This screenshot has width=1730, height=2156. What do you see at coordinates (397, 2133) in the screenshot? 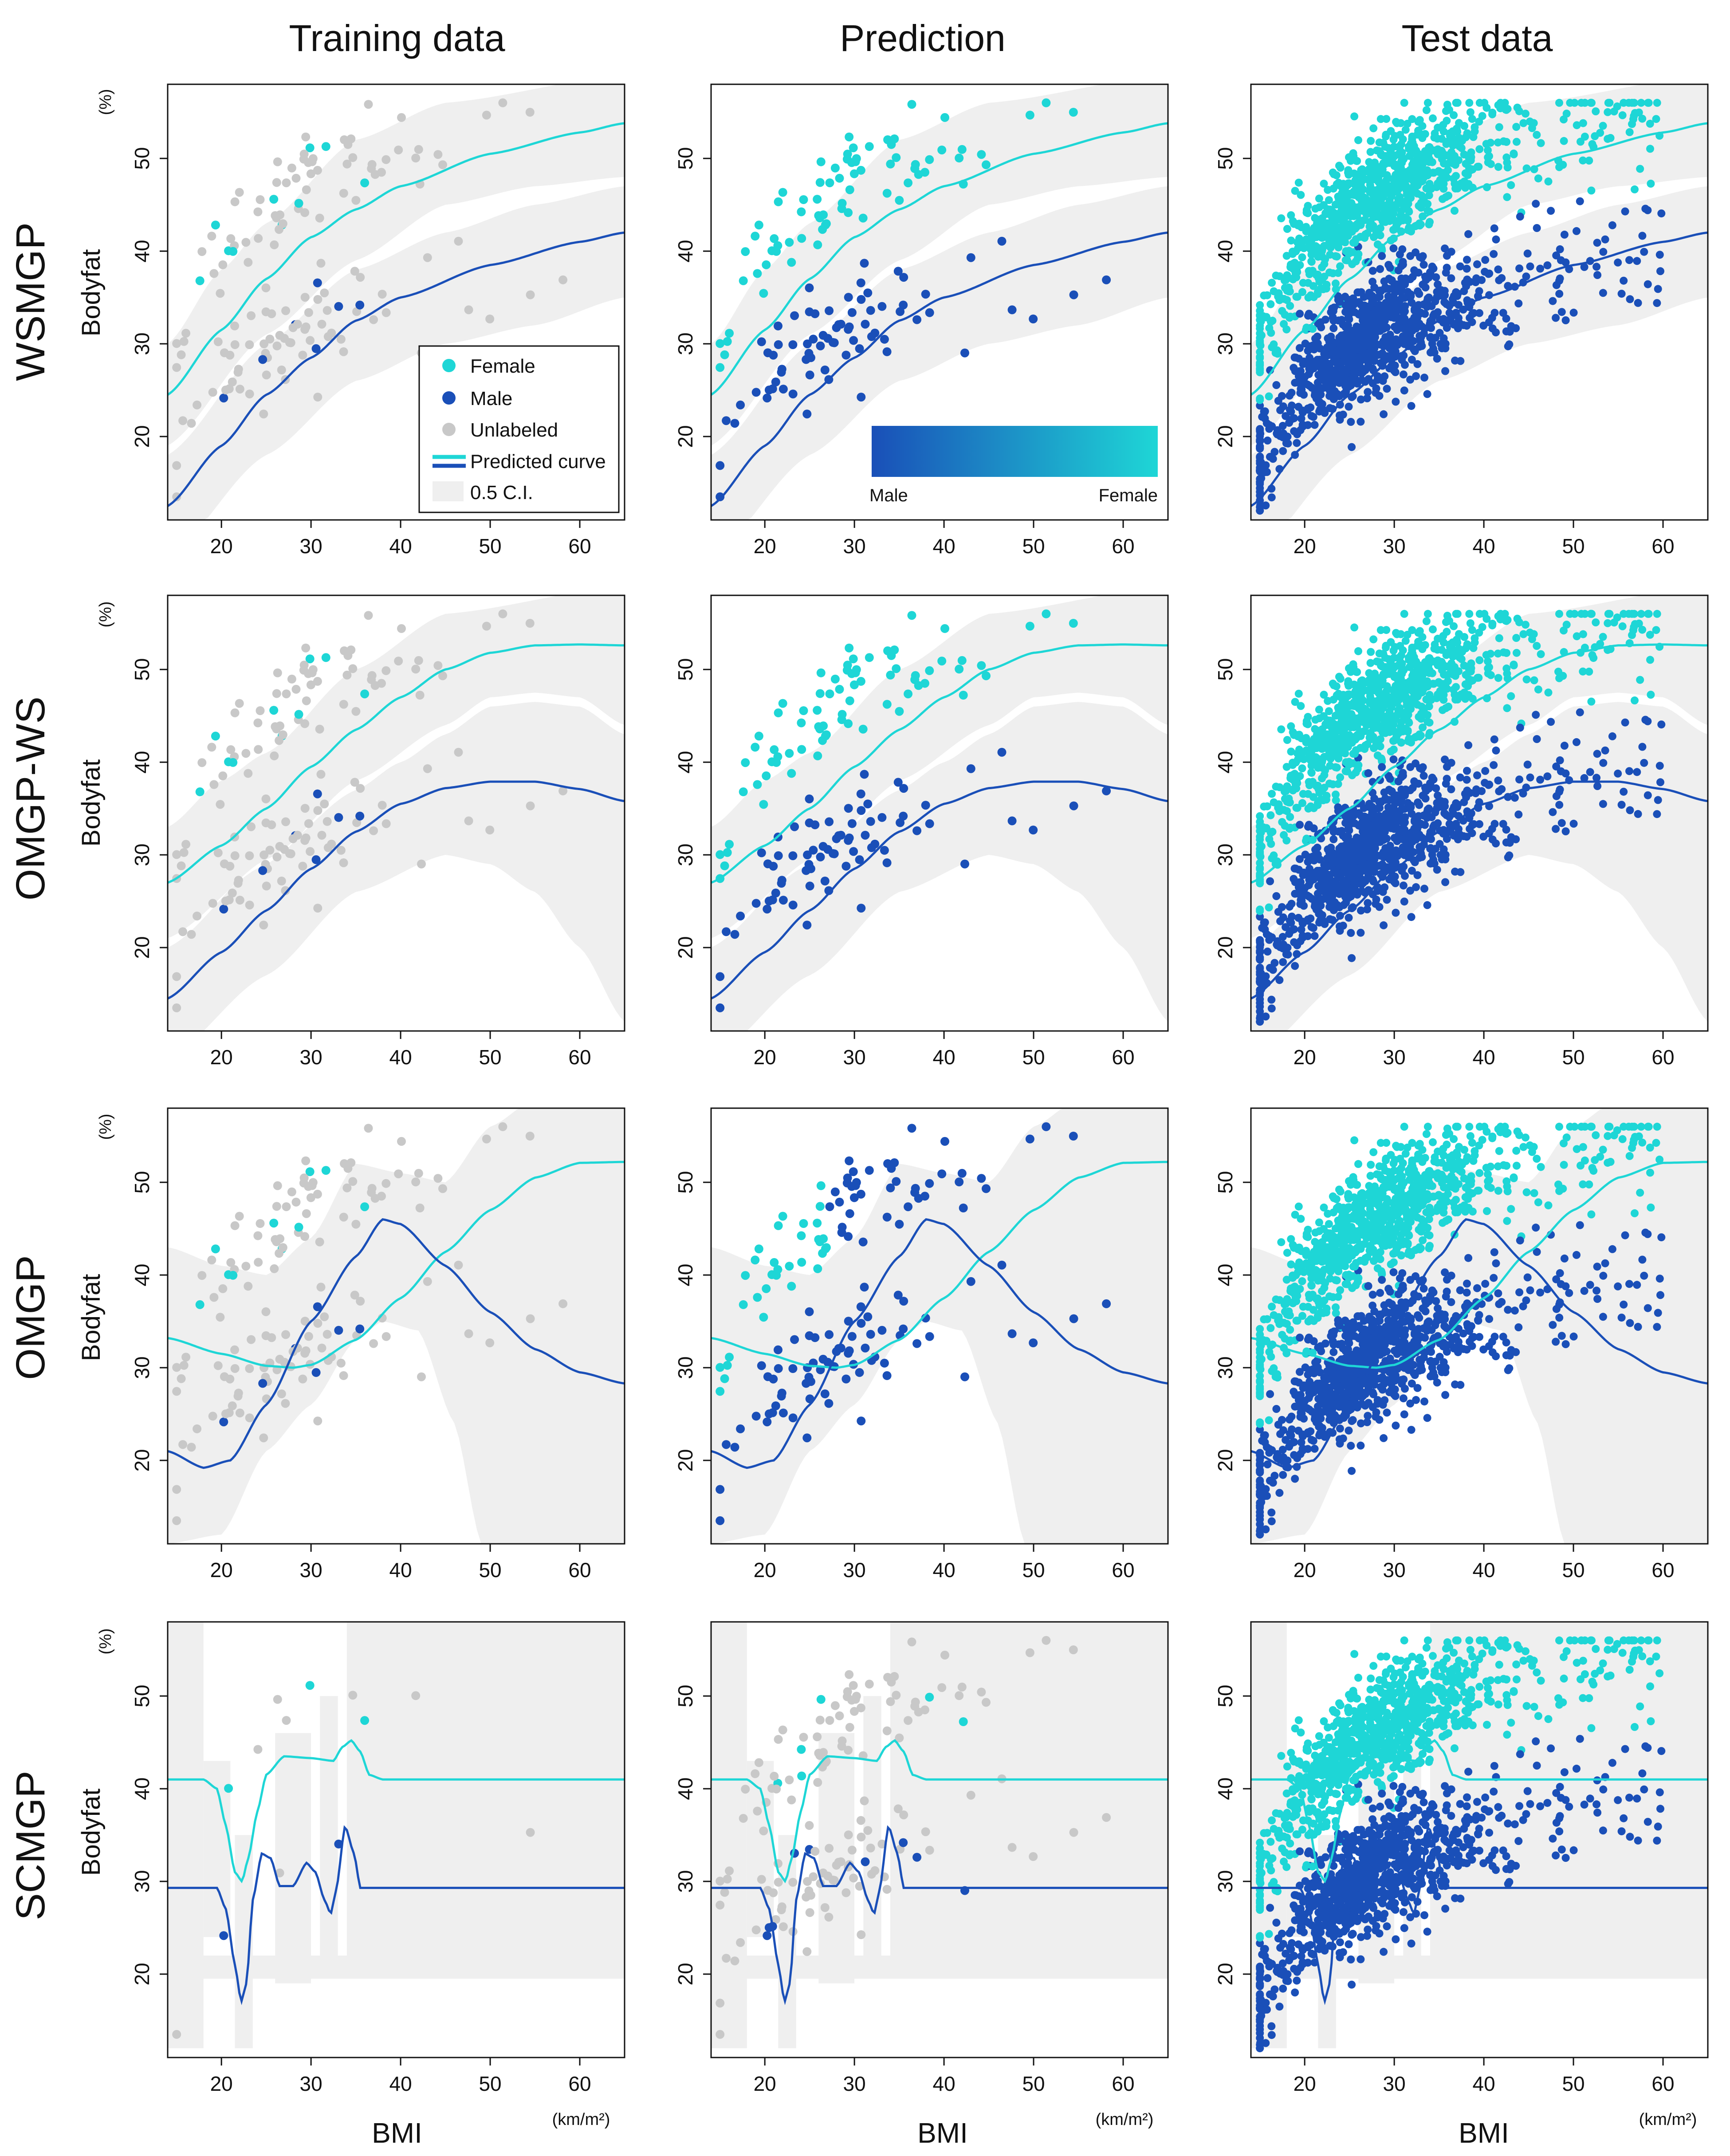
I see `x-axis-label-col1: BMI` at bounding box center [397, 2133].